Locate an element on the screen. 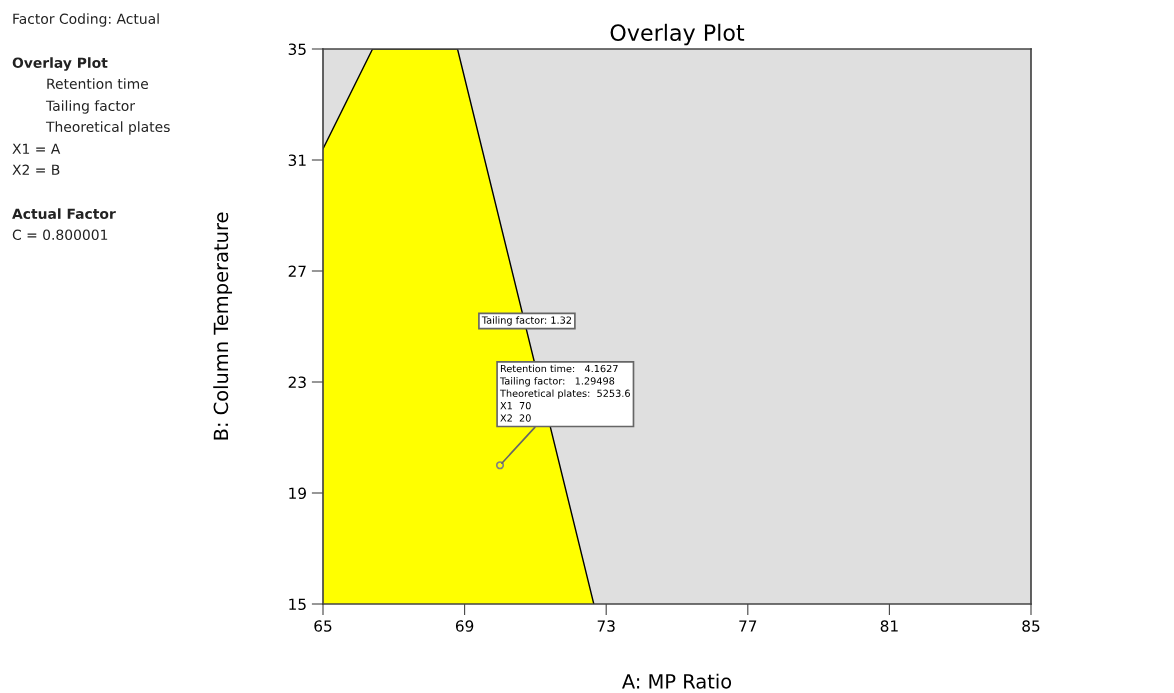  text: Overlay Plot is located at coordinates (60, 64).